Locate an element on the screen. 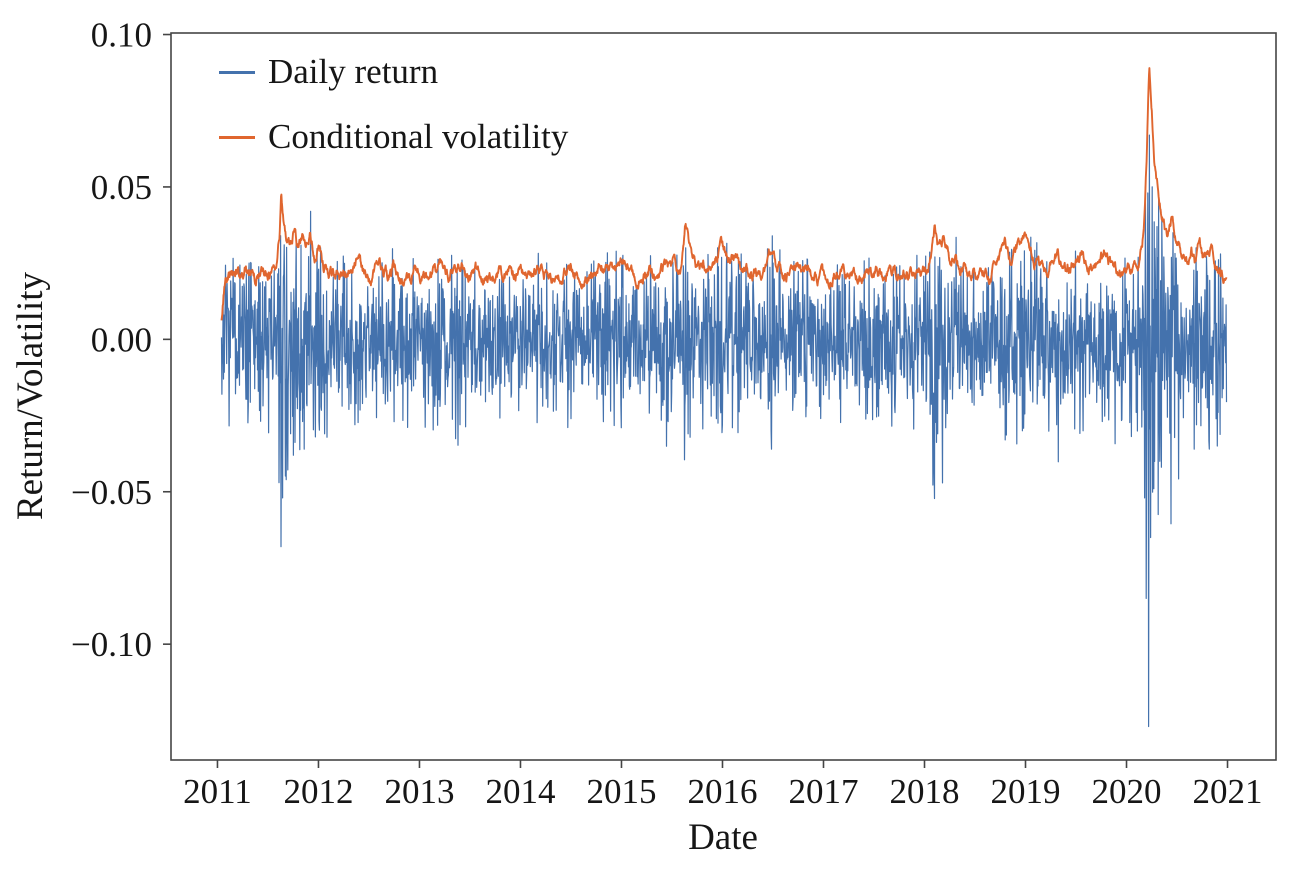  y-tick-label: −0.10 is located at coordinates (111, 644).